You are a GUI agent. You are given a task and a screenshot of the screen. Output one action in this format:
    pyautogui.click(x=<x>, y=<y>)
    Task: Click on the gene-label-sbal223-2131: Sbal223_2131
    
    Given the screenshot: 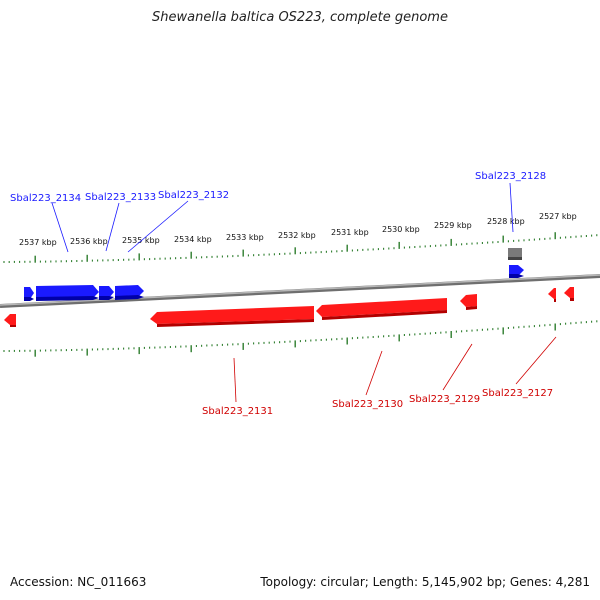 What is the action you would take?
    pyautogui.click(x=237, y=411)
    